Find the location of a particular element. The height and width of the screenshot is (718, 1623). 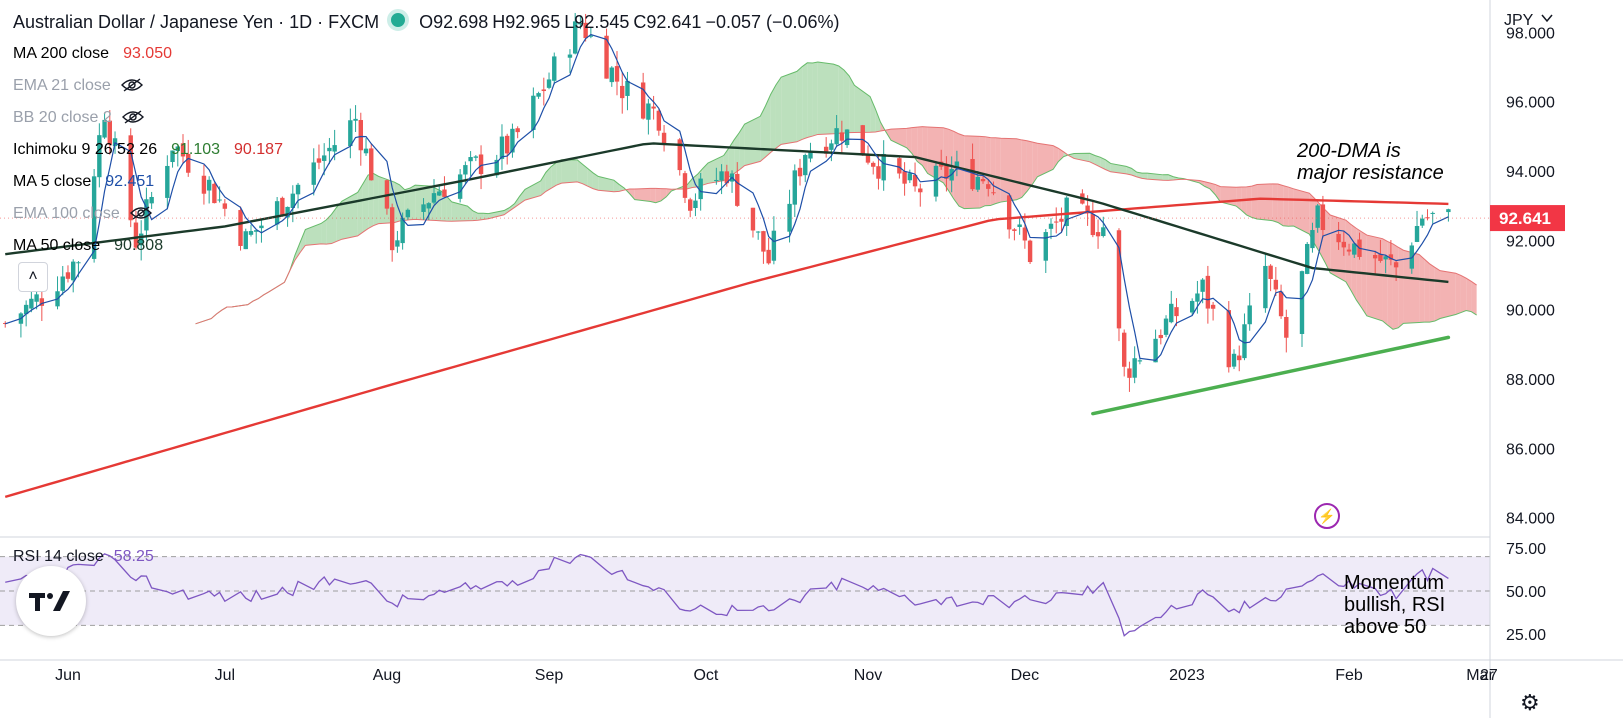

time-tick-label: Sep is located at coordinates (549, 675).